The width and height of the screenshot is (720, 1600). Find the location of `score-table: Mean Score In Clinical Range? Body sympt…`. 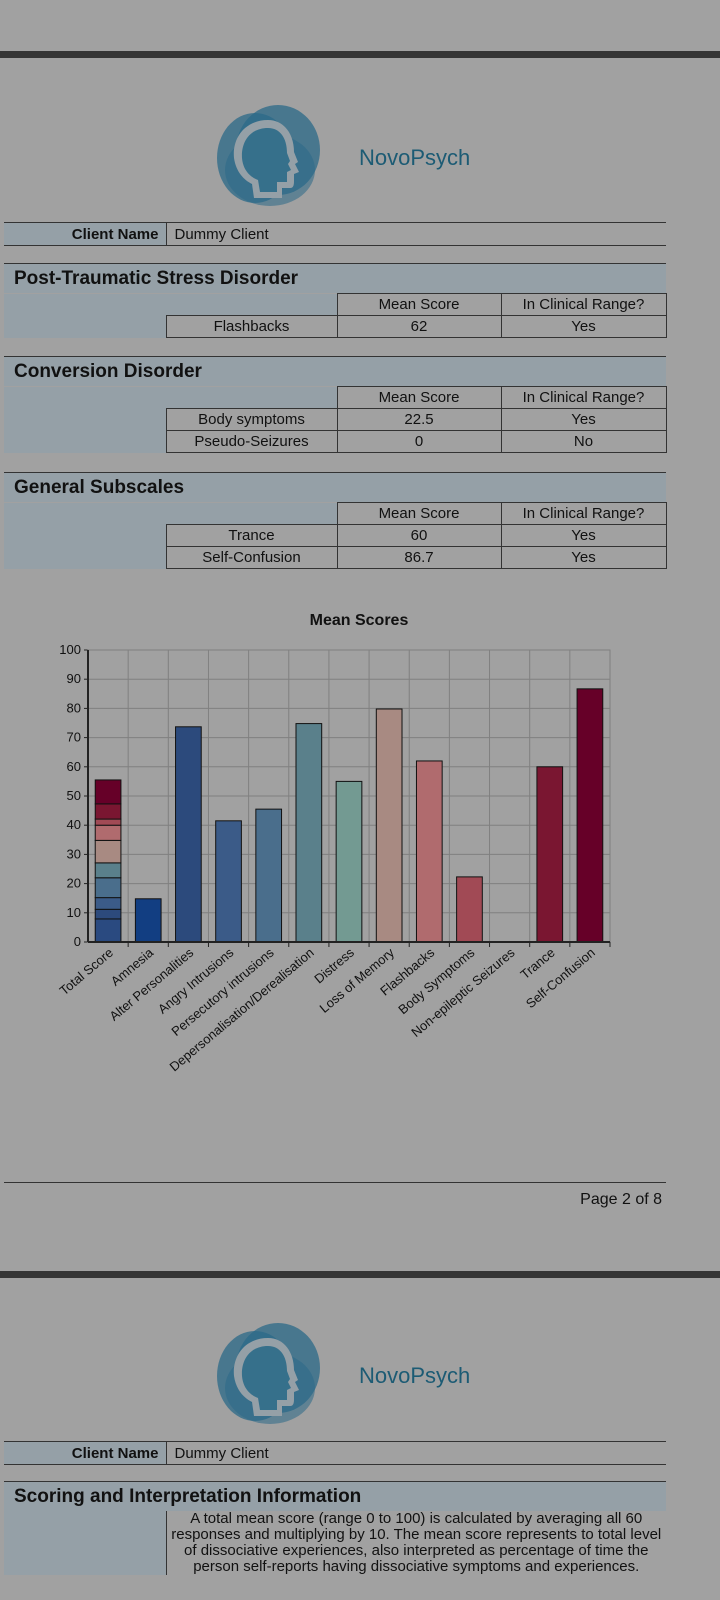

score-table: Mean Score In Clinical Range? Body sympt… is located at coordinates (335, 419).